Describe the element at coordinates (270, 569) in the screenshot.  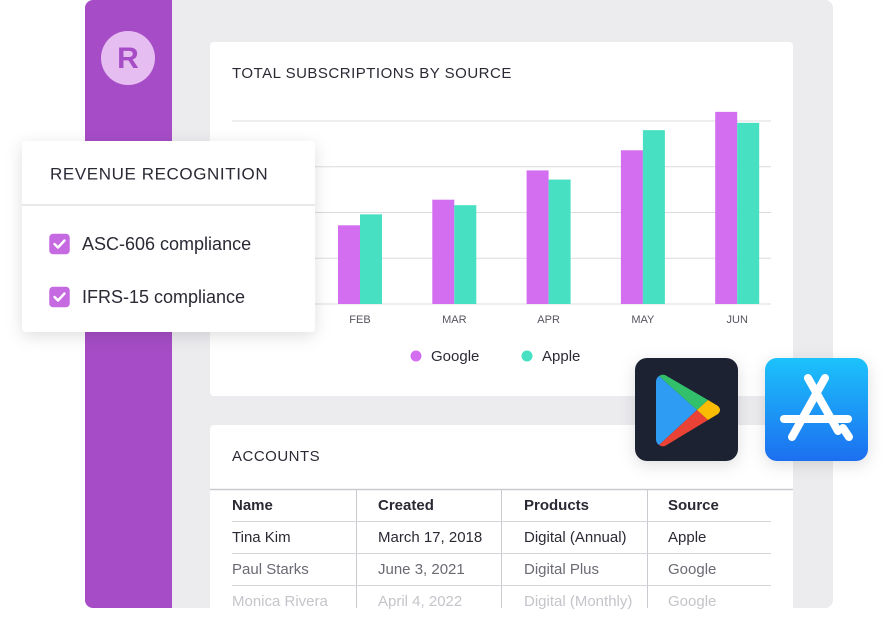
I see `table-cell: Paul Starks` at that location.